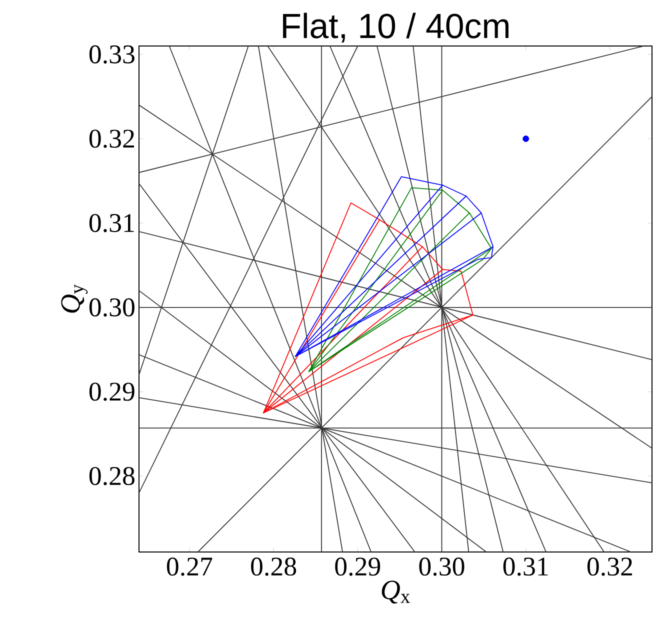  What do you see at coordinates (74, 298) in the screenshot?
I see `y-axis-title: Q$_{y}$` at bounding box center [74, 298].